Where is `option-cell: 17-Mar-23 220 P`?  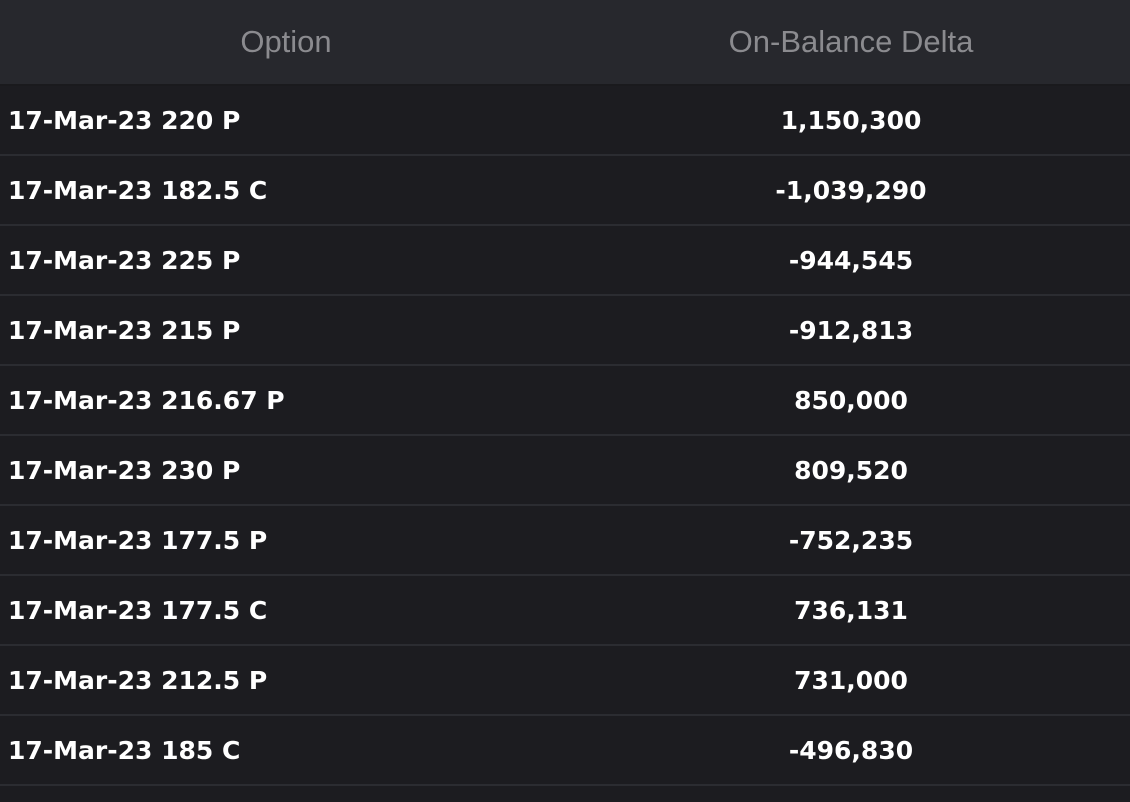 option-cell: 17-Mar-23 220 P is located at coordinates (124, 120).